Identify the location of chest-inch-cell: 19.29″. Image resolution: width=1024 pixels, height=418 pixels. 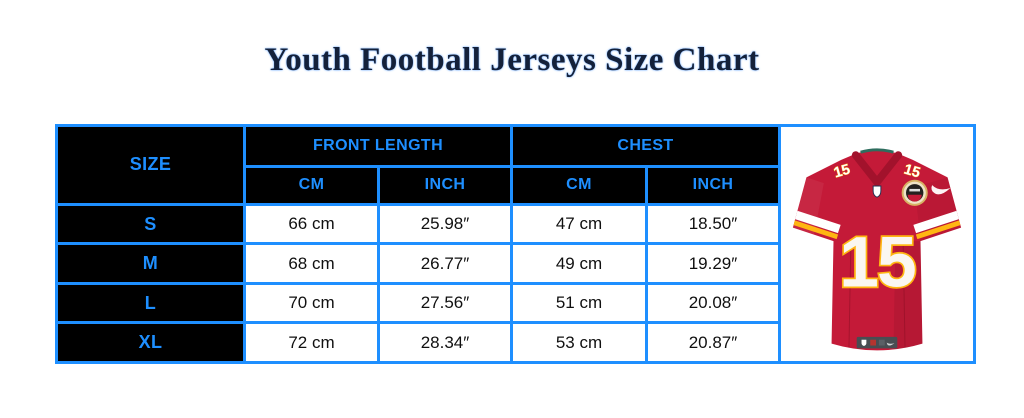
(713, 263).